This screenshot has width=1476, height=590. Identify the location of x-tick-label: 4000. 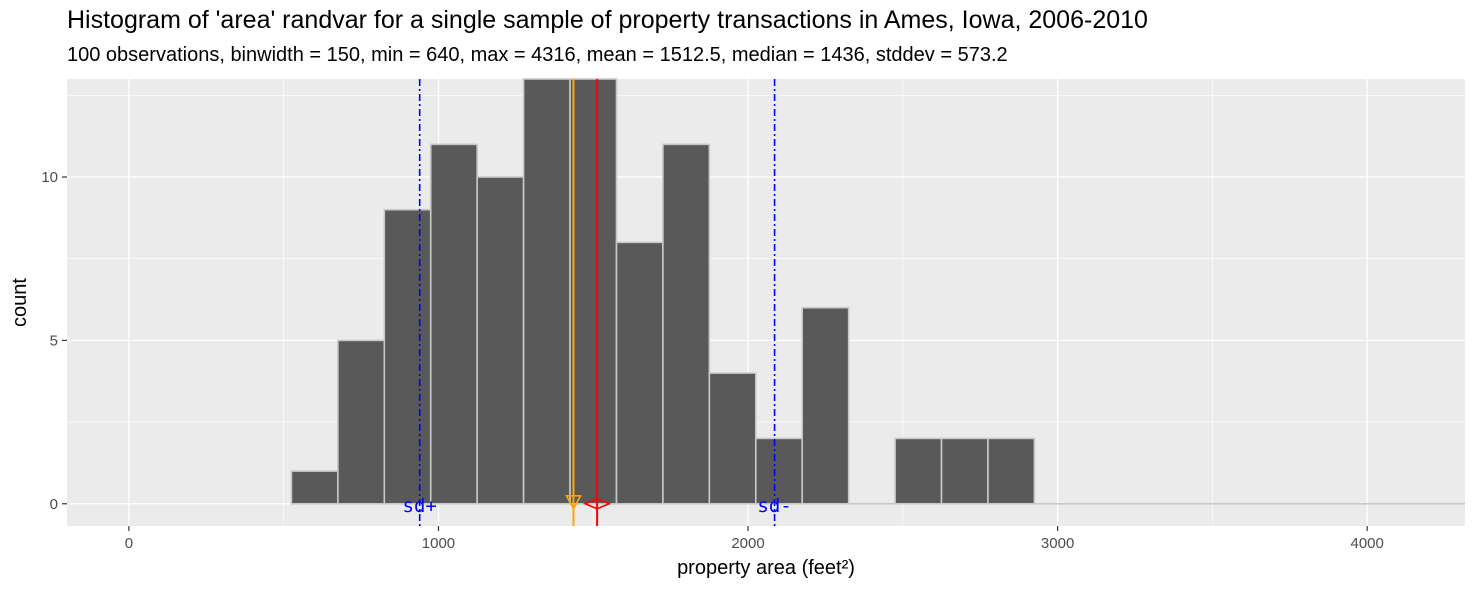
(1366, 543).